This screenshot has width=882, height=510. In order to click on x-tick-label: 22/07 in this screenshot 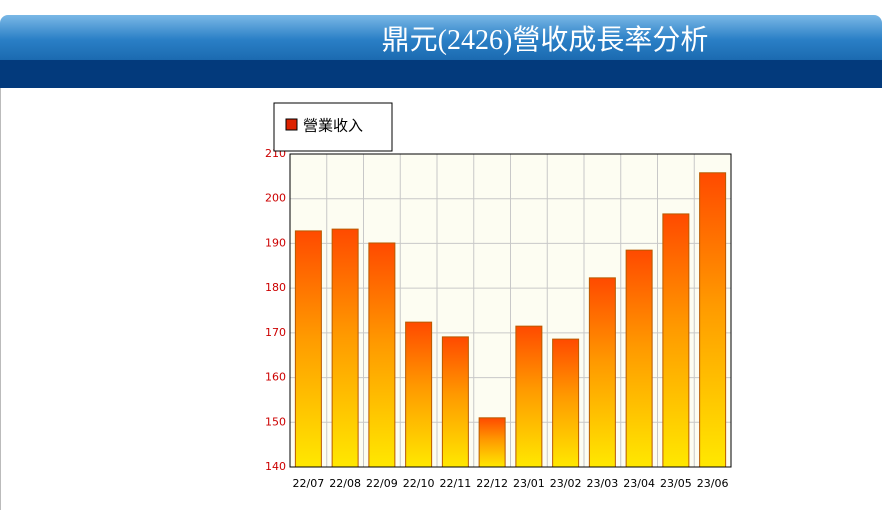, I will do `click(309, 483)`.